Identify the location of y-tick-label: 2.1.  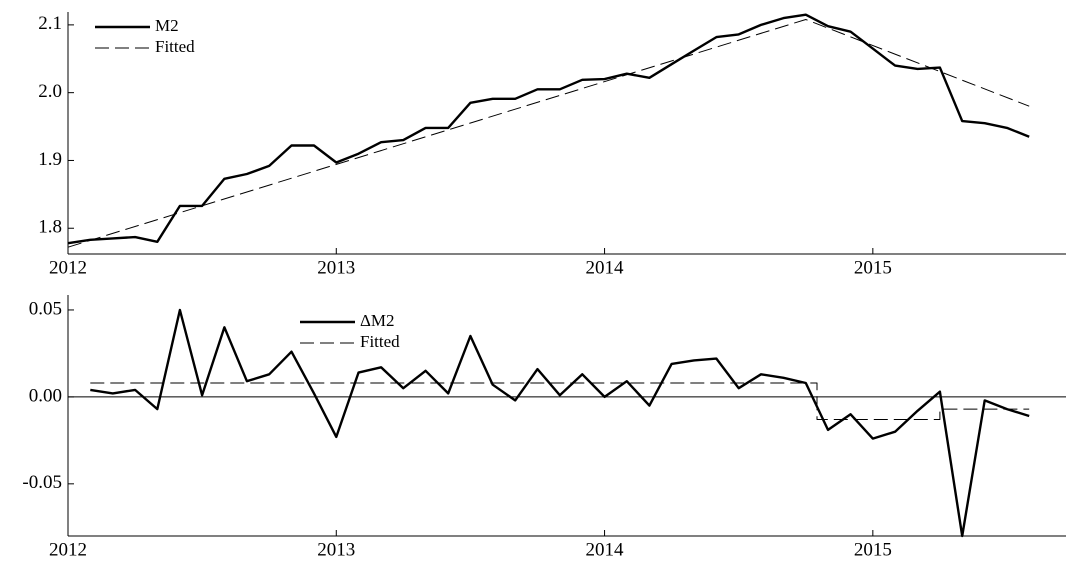
(50, 23).